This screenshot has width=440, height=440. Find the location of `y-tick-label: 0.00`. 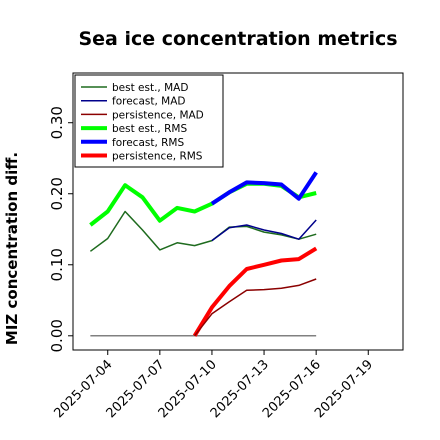

y-tick-label: 0.00 is located at coordinates (57, 335).